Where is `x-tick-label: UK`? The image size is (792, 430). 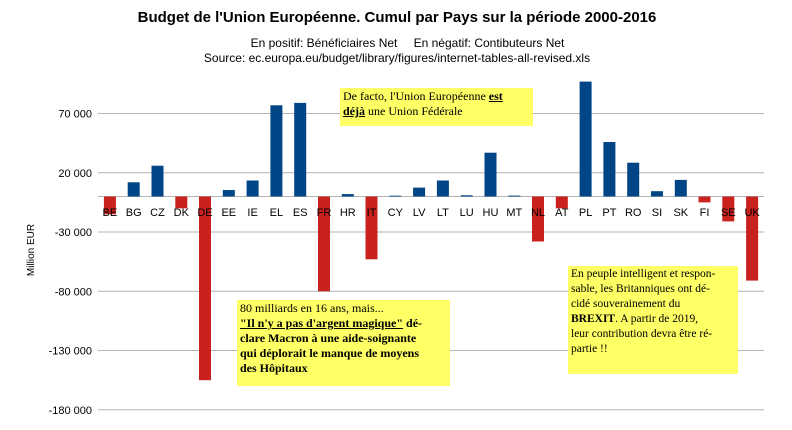 x-tick-label: UK is located at coordinates (752, 213).